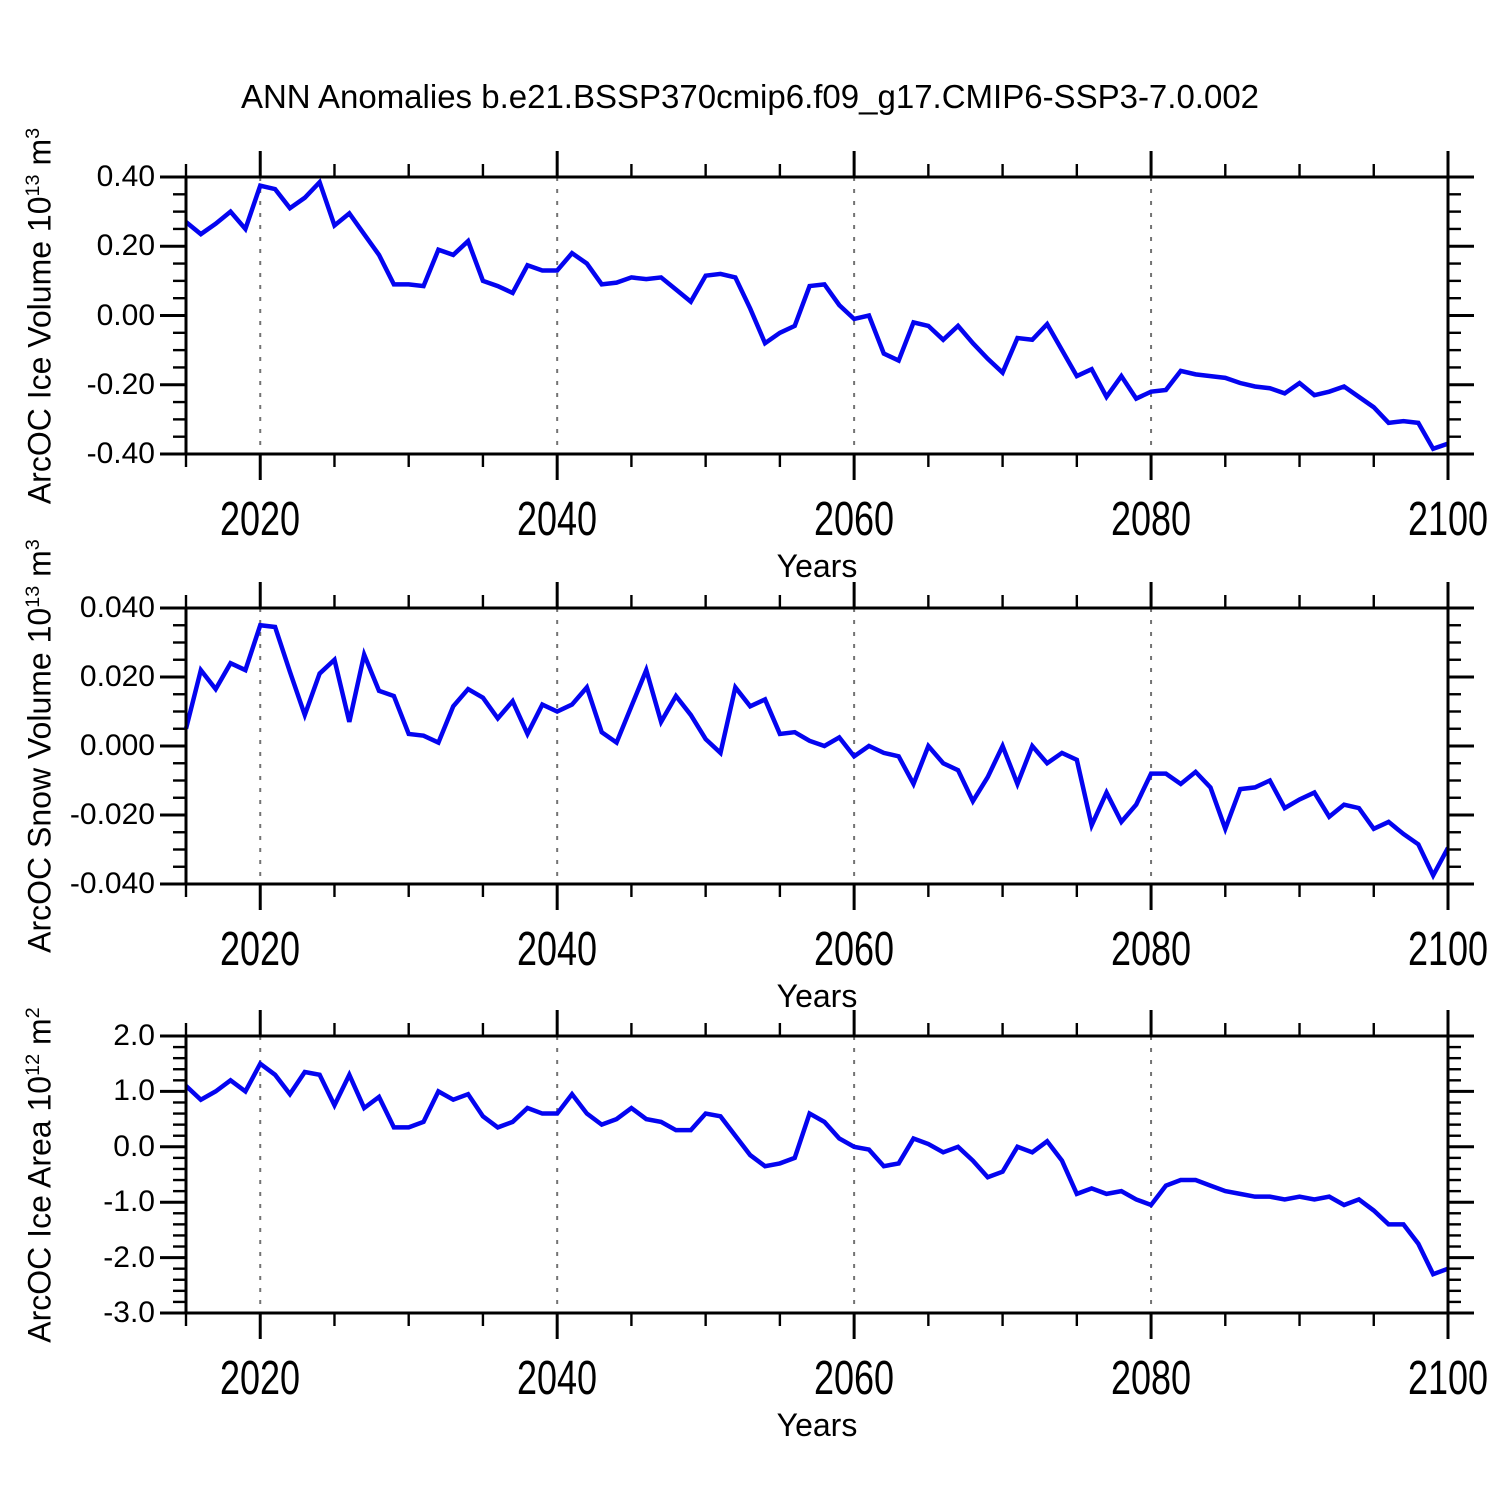  Describe the element at coordinates (117, 745) in the screenshot. I see `y-tick-label: 0.000` at that location.